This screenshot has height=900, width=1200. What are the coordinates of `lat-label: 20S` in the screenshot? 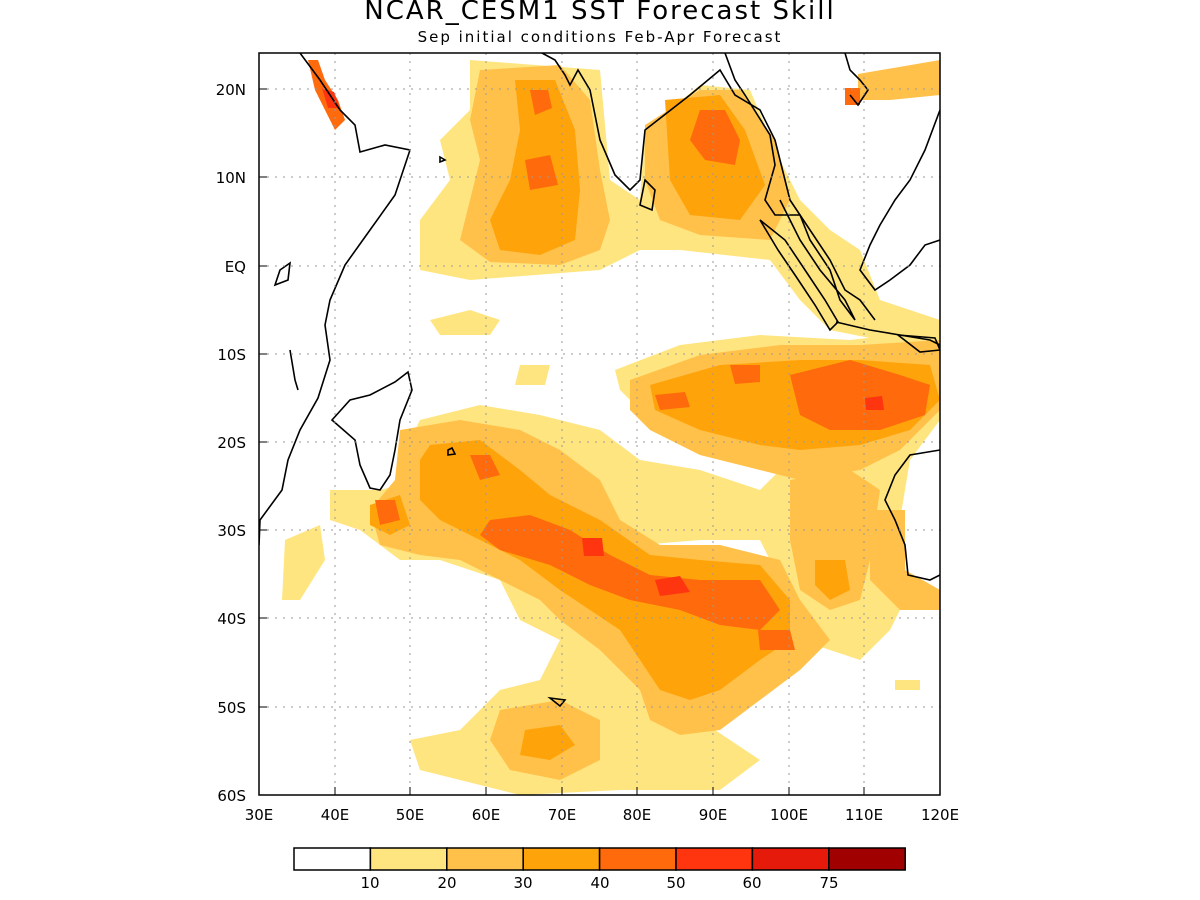 It's located at (231, 443).